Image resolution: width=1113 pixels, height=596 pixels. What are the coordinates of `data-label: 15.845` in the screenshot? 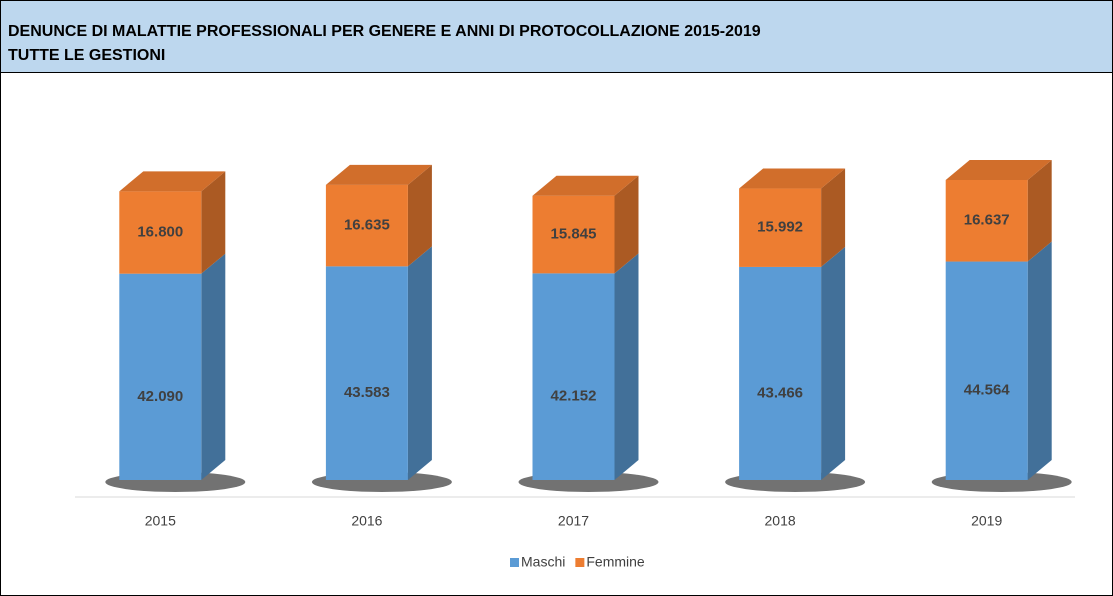 It's located at (574, 234).